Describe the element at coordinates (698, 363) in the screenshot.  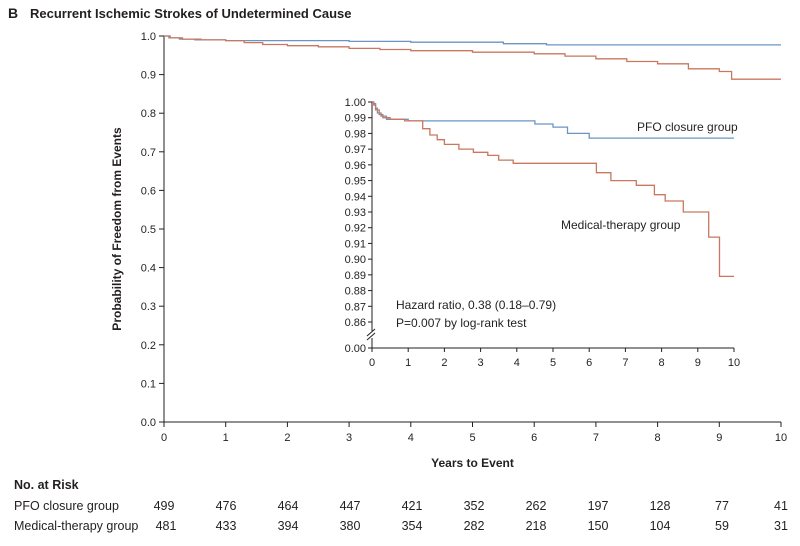
I see `inset-x-tick-label: 9` at that location.